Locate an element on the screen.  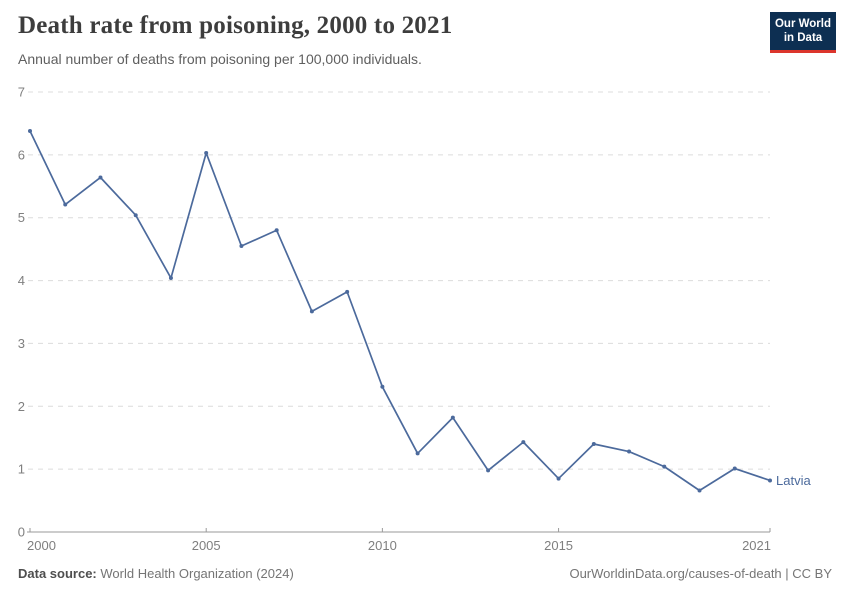
logo-text-line1: Our World is located at coordinates (802, 24).